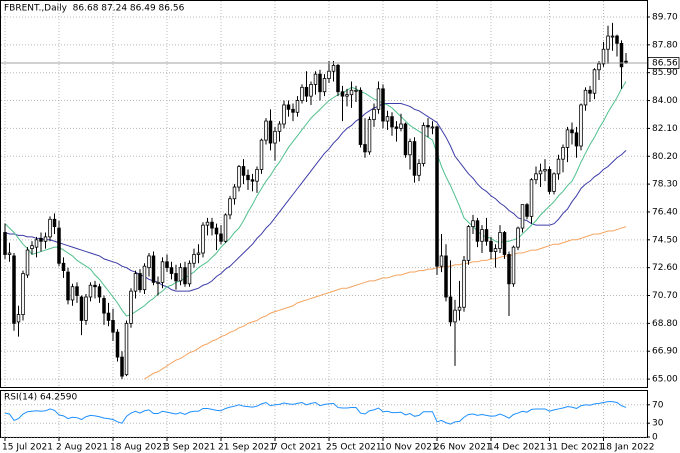  I want to click on rsi-frame, so click(324, 414).